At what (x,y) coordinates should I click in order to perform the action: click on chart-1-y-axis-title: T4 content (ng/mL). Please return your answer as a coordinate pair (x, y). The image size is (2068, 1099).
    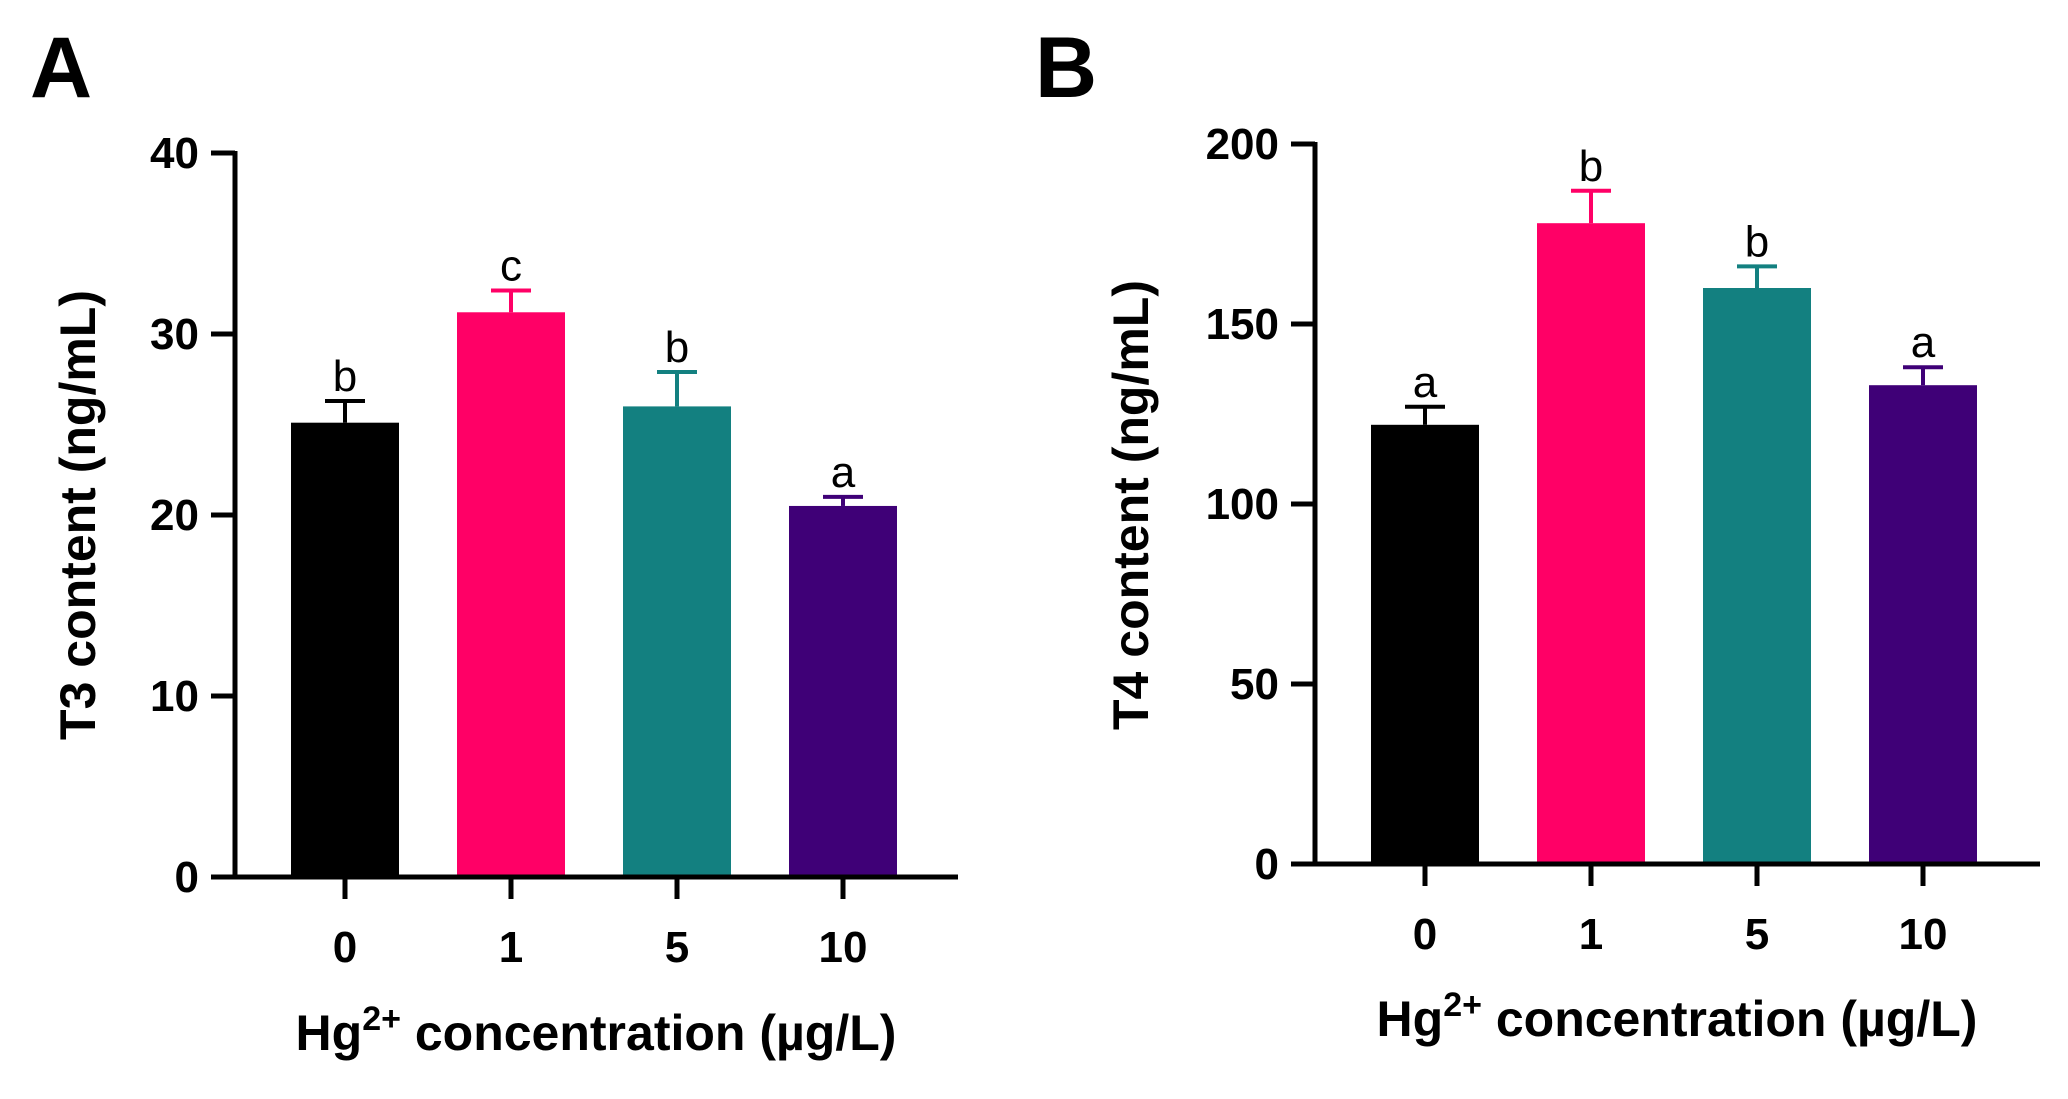
    Looking at the image, I should click on (1131, 505).